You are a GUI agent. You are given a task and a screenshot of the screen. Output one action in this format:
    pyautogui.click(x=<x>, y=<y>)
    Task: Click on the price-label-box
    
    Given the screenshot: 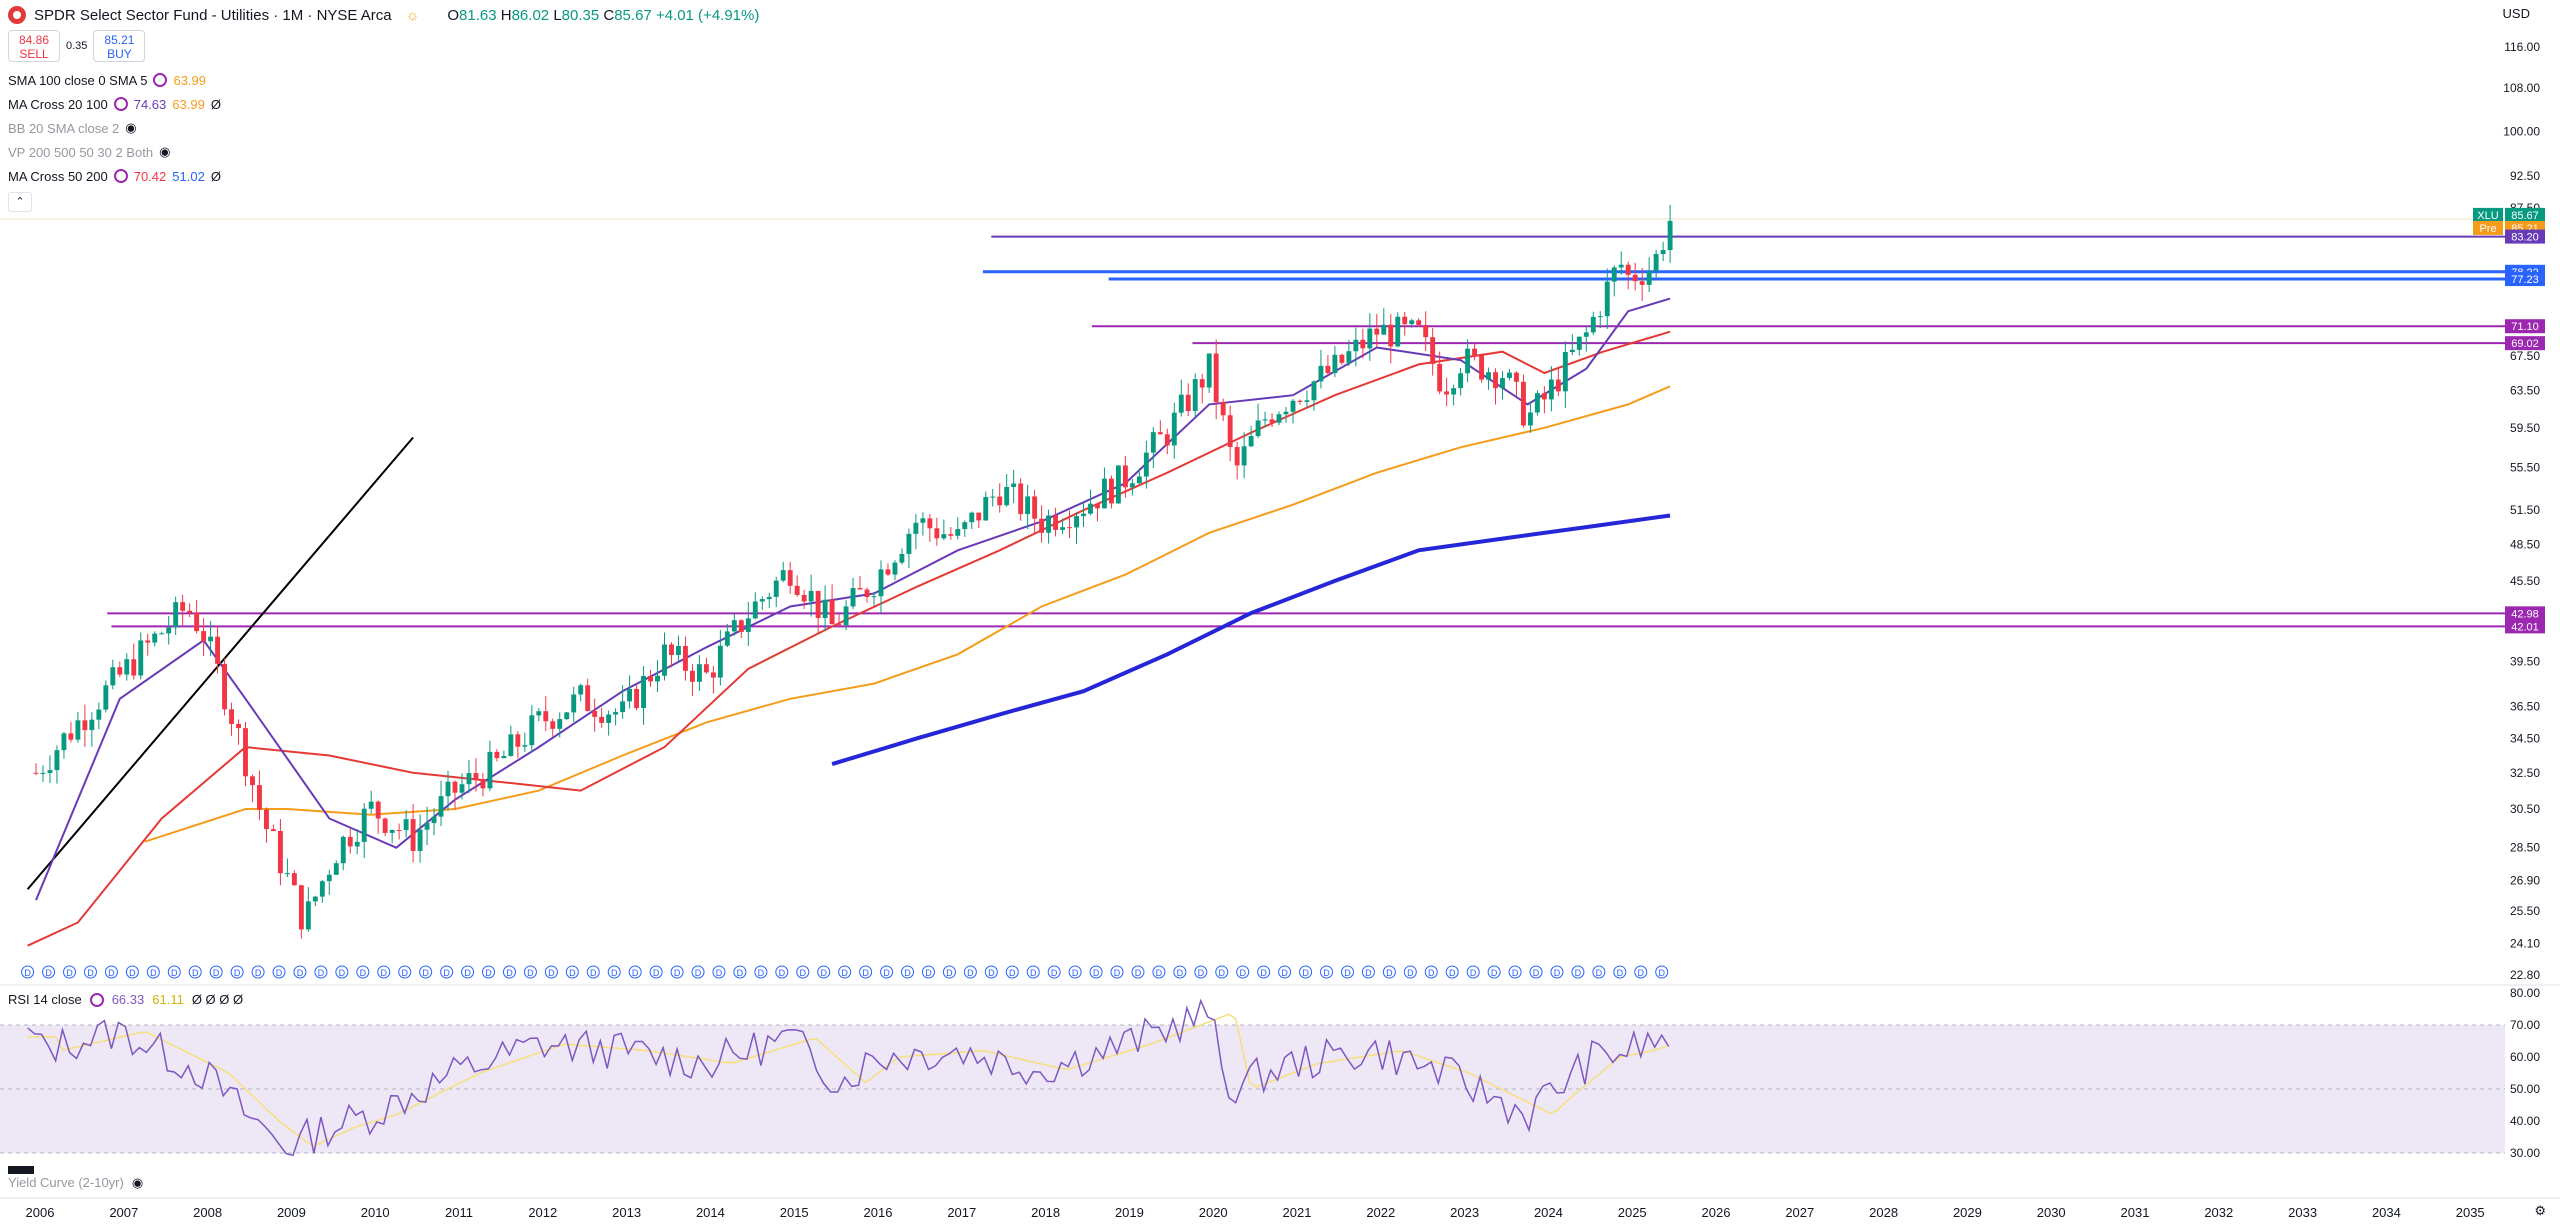 What is the action you would take?
    pyautogui.click(x=2525, y=613)
    